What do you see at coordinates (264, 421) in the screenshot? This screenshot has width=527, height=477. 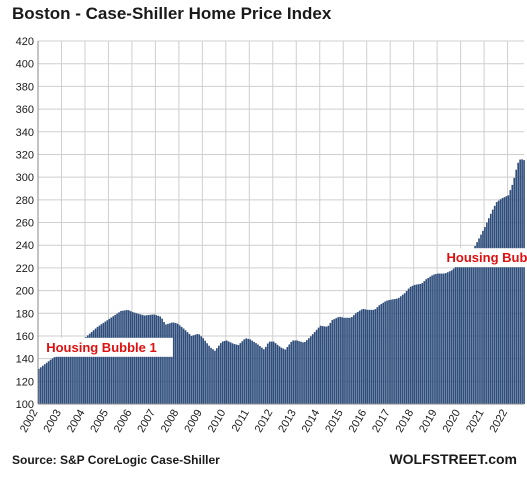 I see `x-tick-label: 2012` at bounding box center [264, 421].